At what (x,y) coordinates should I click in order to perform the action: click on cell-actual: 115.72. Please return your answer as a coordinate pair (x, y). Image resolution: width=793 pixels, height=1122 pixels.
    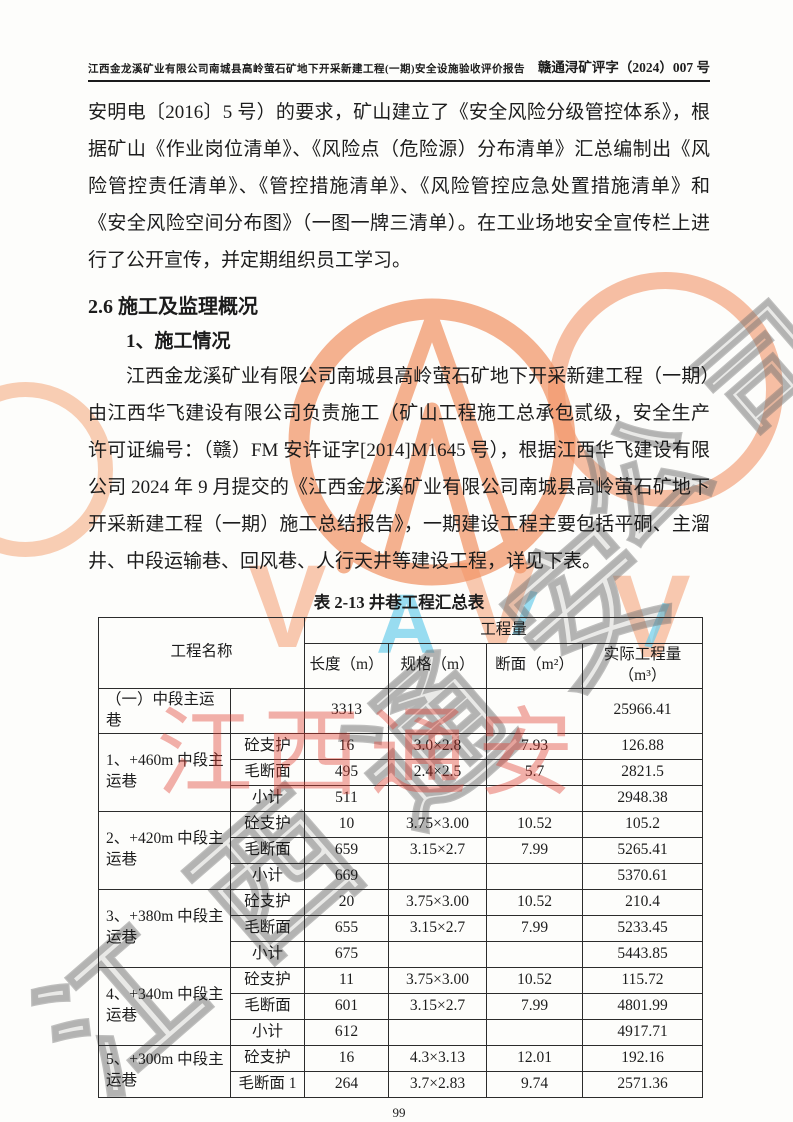
    Looking at the image, I should click on (642, 980).